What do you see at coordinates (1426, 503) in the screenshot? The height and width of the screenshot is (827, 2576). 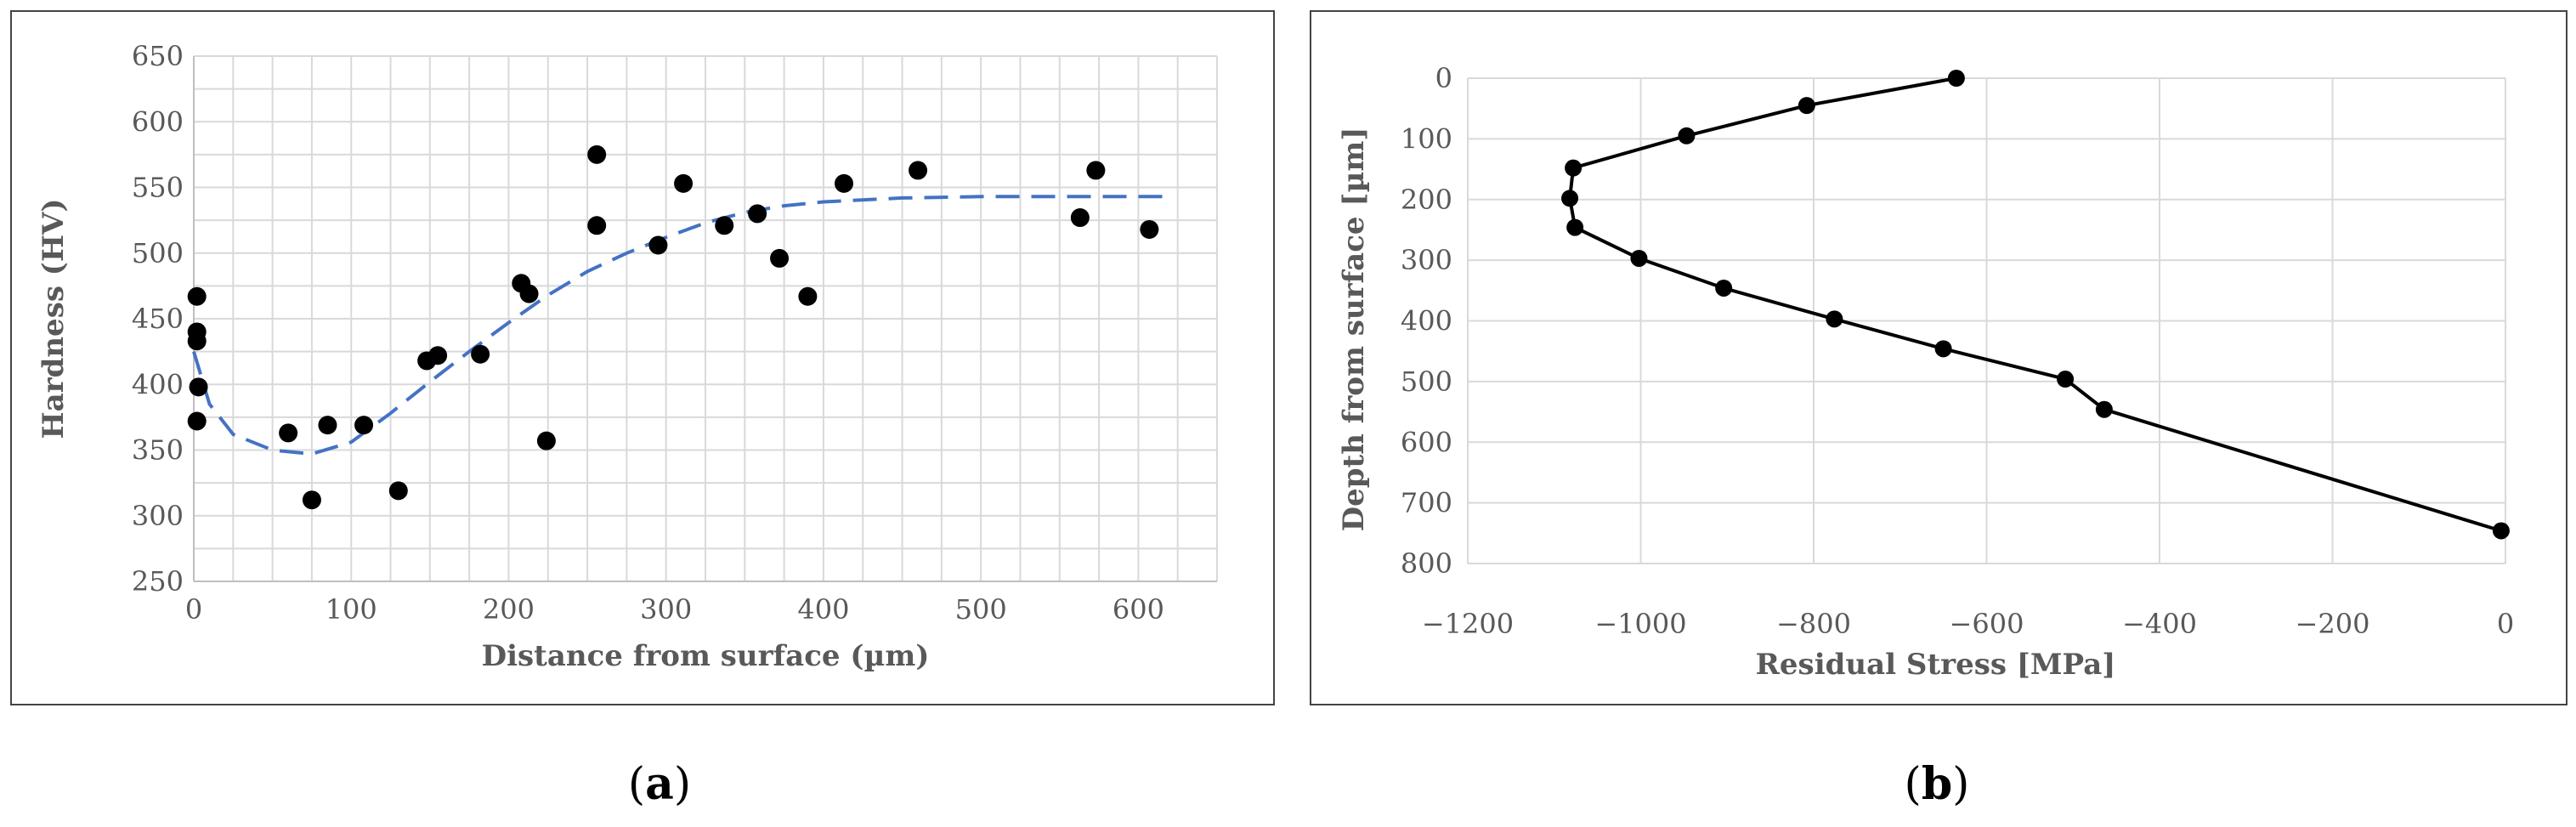 I see `stress-y-tick-label: 700` at bounding box center [1426, 503].